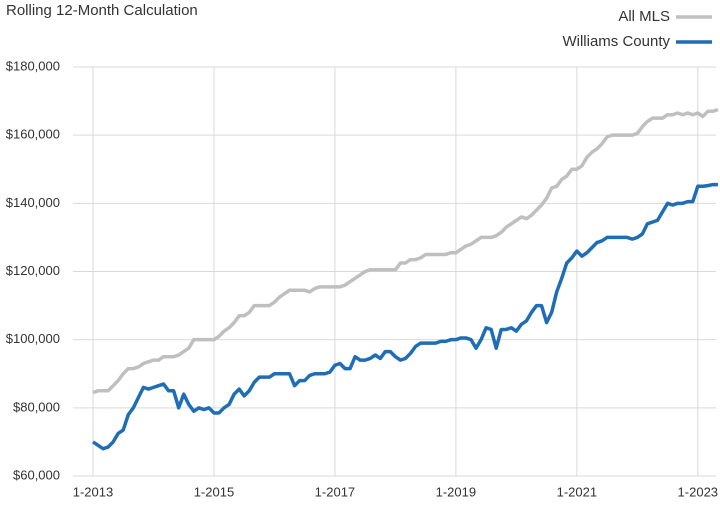  Describe the element at coordinates (33, 134) in the screenshot. I see `y-tick-label: $160,000` at that location.